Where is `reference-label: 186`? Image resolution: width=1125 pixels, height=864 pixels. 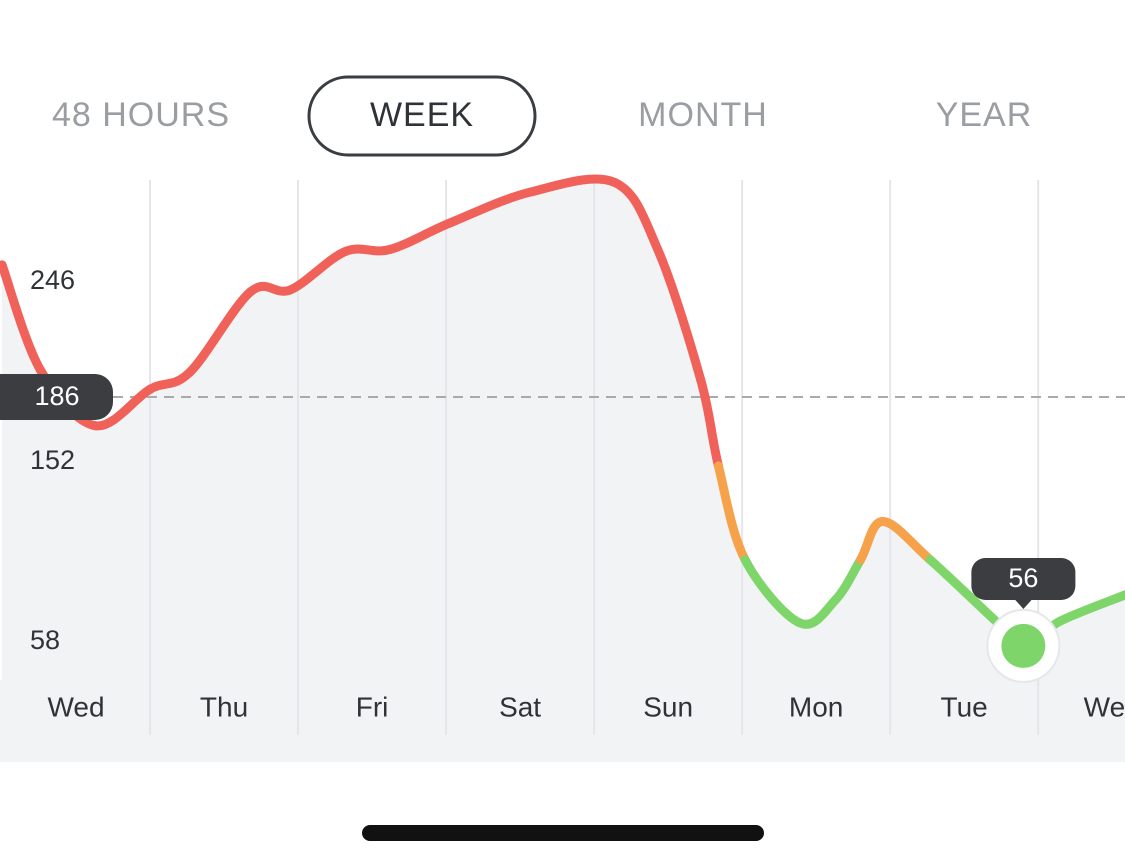
reference-label: 186 is located at coordinates (56, 396).